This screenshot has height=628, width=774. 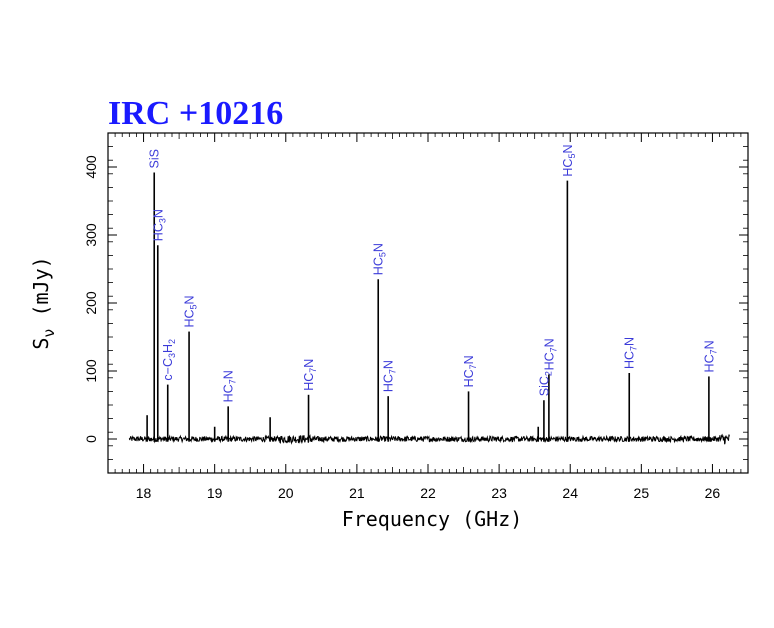 I want to click on y-tick-label: 200, so click(x=91, y=303).